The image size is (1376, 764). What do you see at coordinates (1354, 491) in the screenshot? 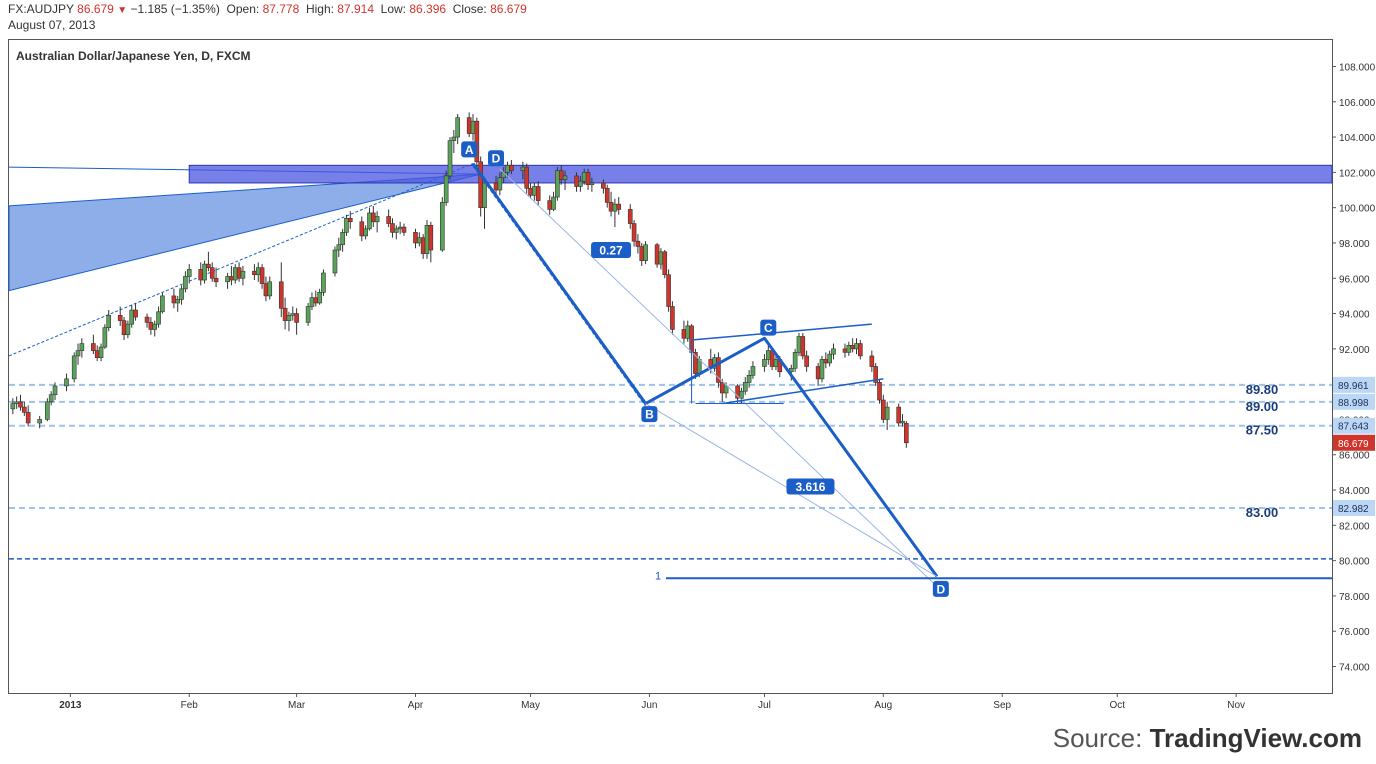
I see `y-tick-label: 84.000` at bounding box center [1354, 491].